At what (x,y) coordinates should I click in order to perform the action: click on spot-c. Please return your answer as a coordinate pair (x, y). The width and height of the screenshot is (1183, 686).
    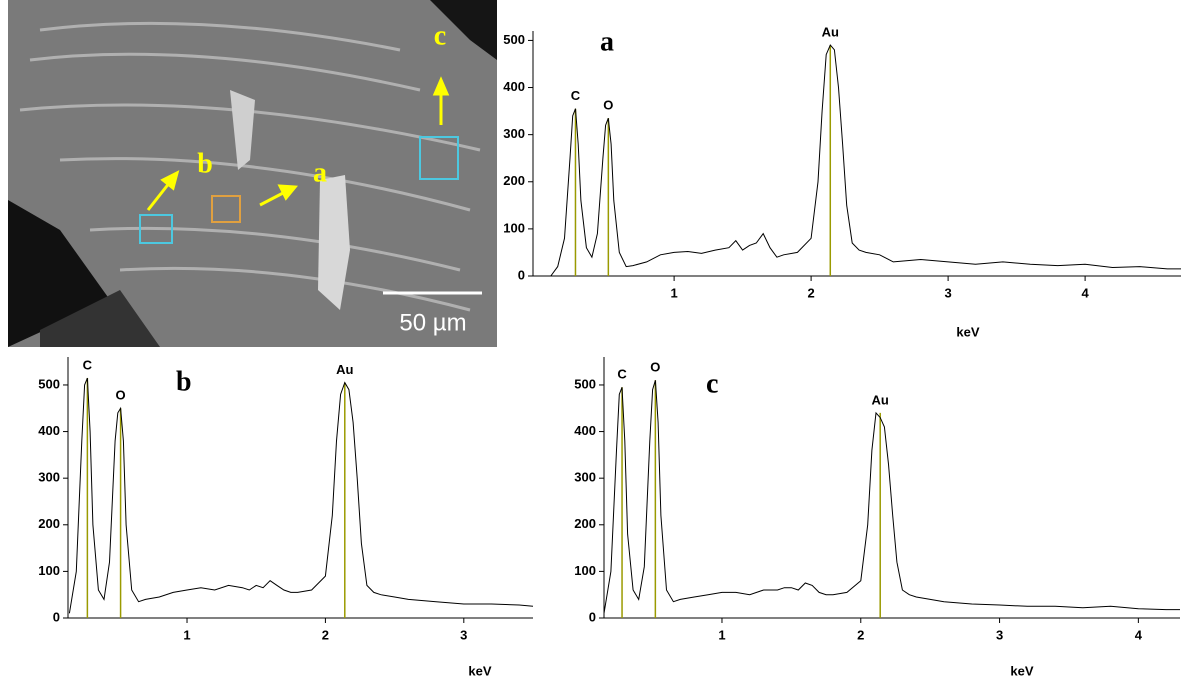
    Looking at the image, I should click on (439, 158).